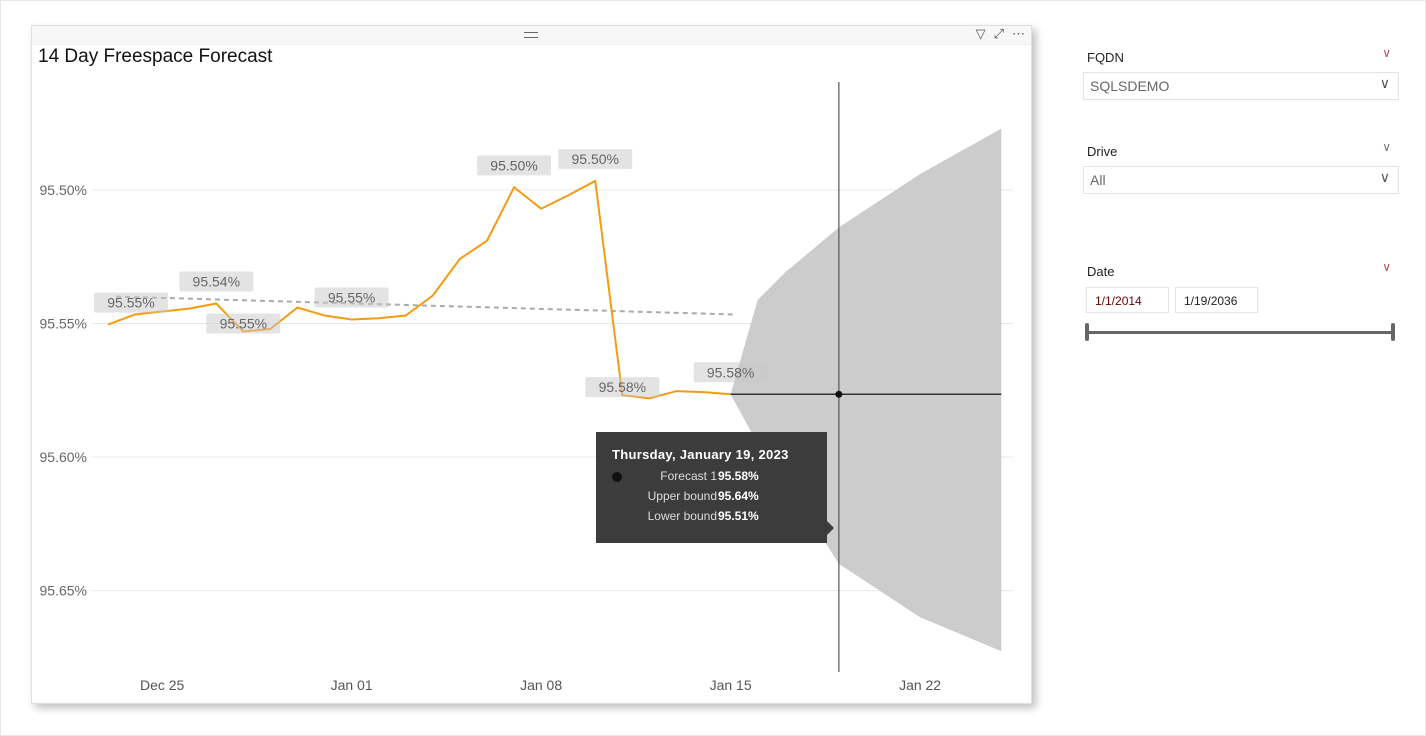 The height and width of the screenshot is (736, 1426). I want to click on date-range-track, so click(1240, 332).